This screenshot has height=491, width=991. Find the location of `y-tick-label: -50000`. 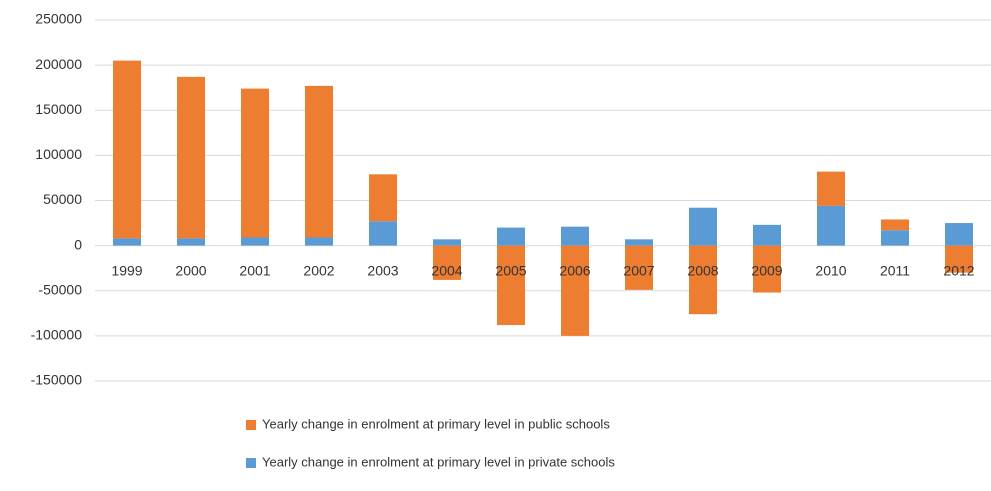

y-tick-label: -50000 is located at coordinates (60, 289).